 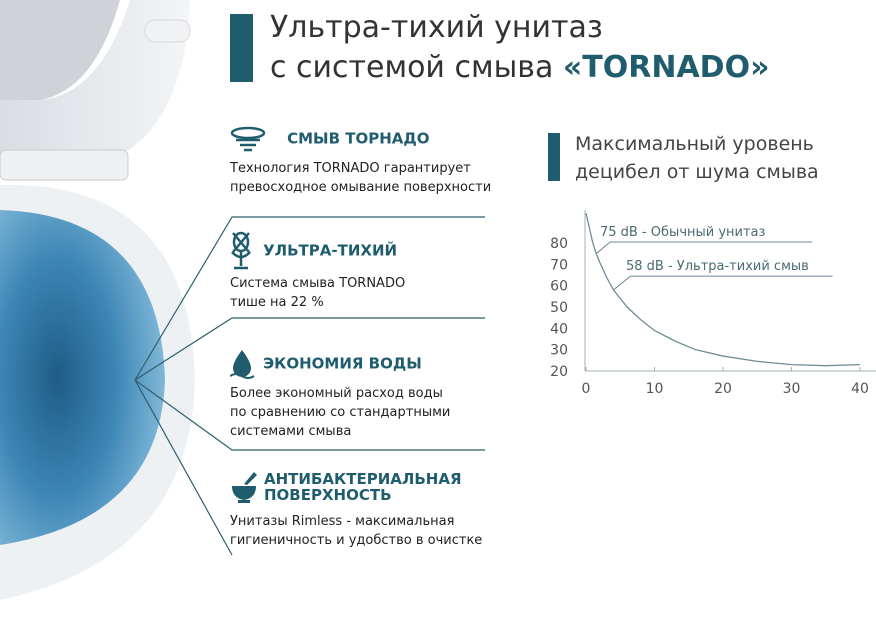 What do you see at coordinates (342, 363) in the screenshot?
I see `feature-heading: ЭКОНОМИЯ ВОДЫ` at bounding box center [342, 363].